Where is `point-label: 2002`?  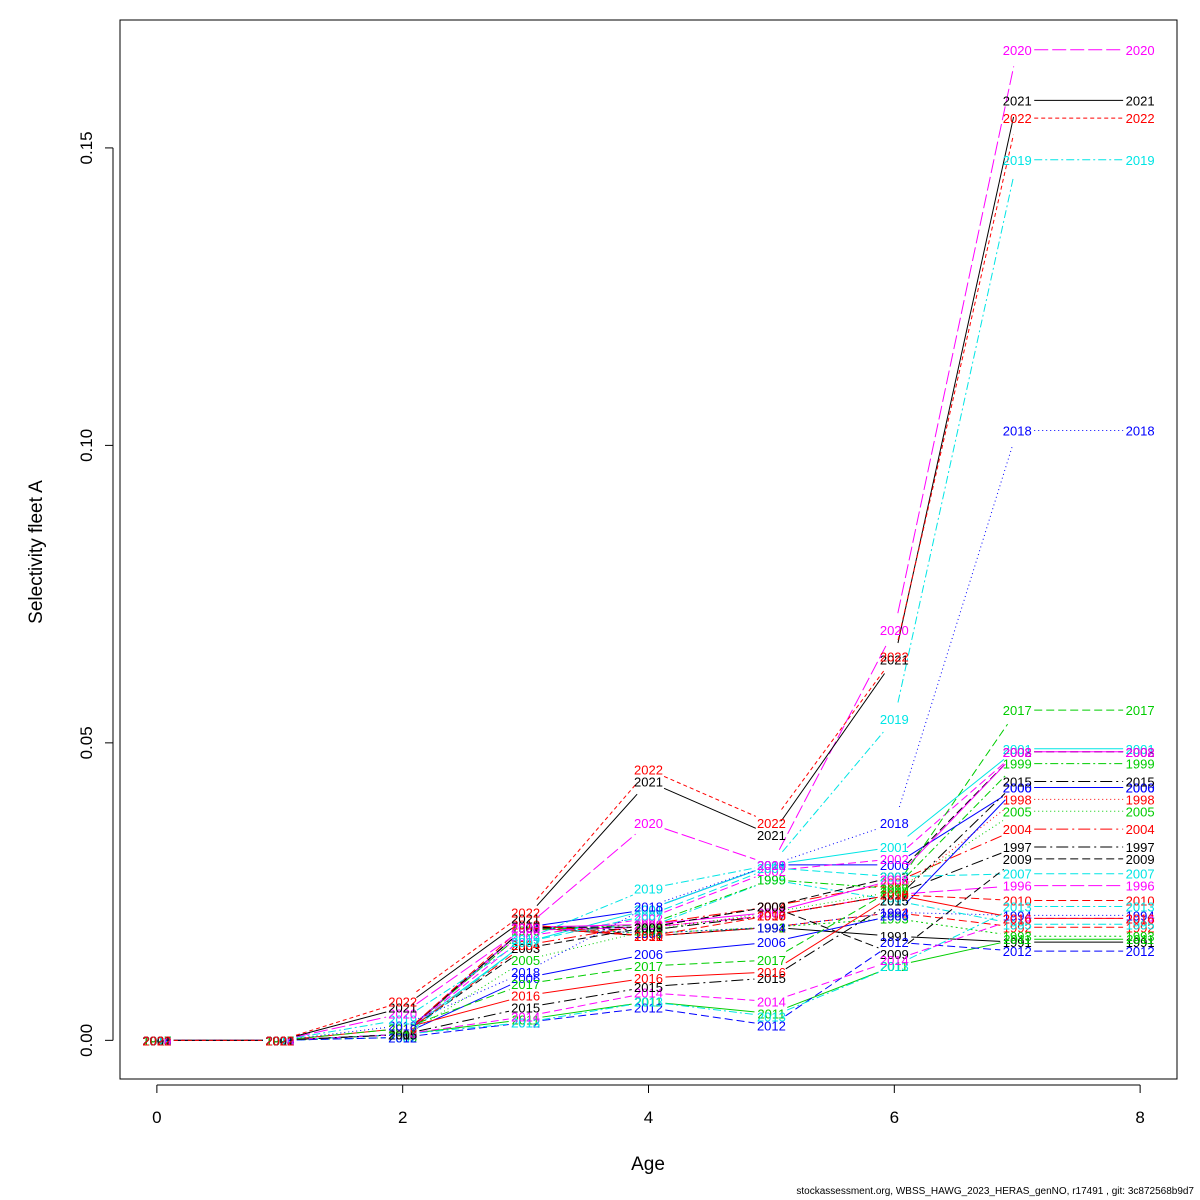 point-label: 2002 is located at coordinates (894, 859).